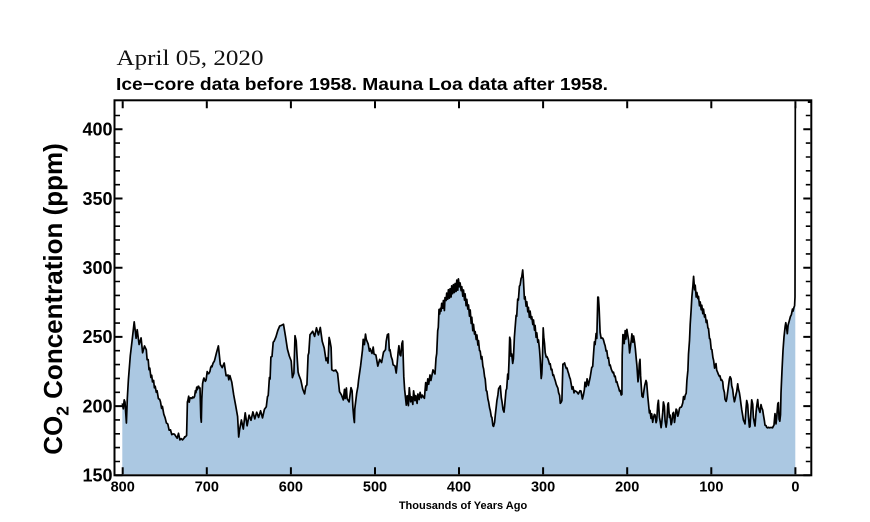  What do you see at coordinates (463, 506) in the screenshot?
I see `svg-text: Thousands of Years Ago` at bounding box center [463, 506].